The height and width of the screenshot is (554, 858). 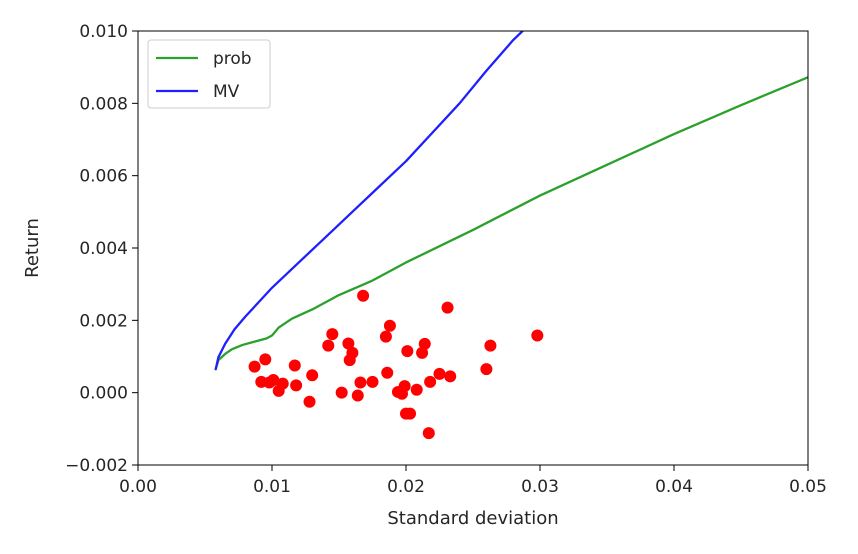 I want to click on x-tick-label: 0.00, so click(x=138, y=487).